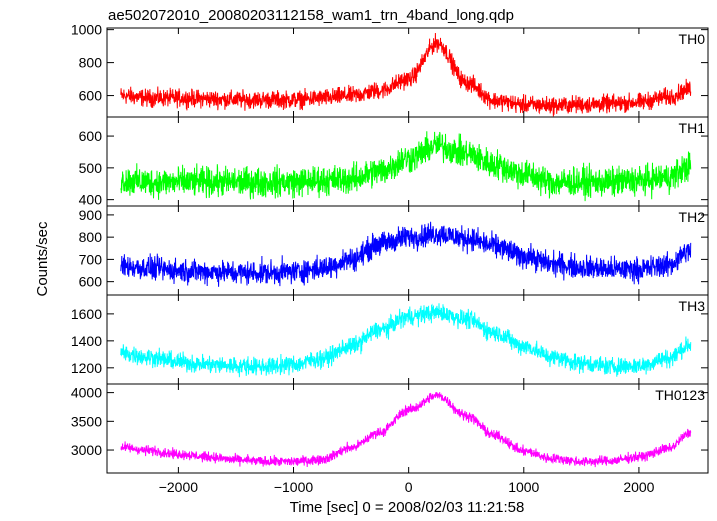  I want to click on series-line-th0, so click(406, 74).